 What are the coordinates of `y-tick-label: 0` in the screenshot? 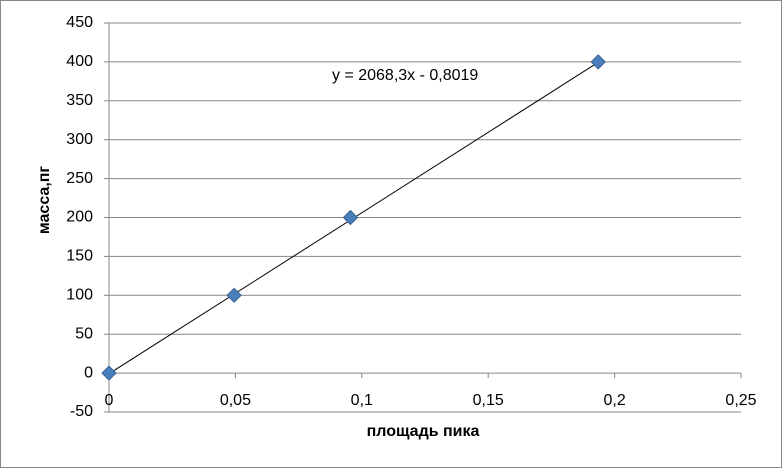 It's located at (88, 372).